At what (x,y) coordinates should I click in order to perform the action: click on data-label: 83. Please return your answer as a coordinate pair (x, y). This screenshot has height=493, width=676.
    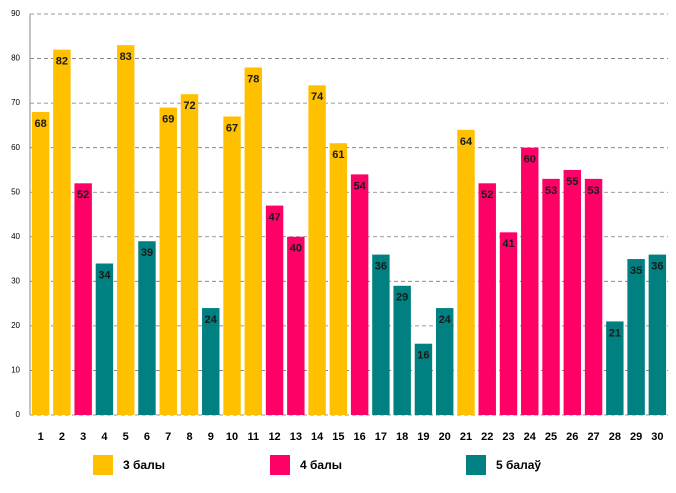
    Looking at the image, I should click on (126, 57).